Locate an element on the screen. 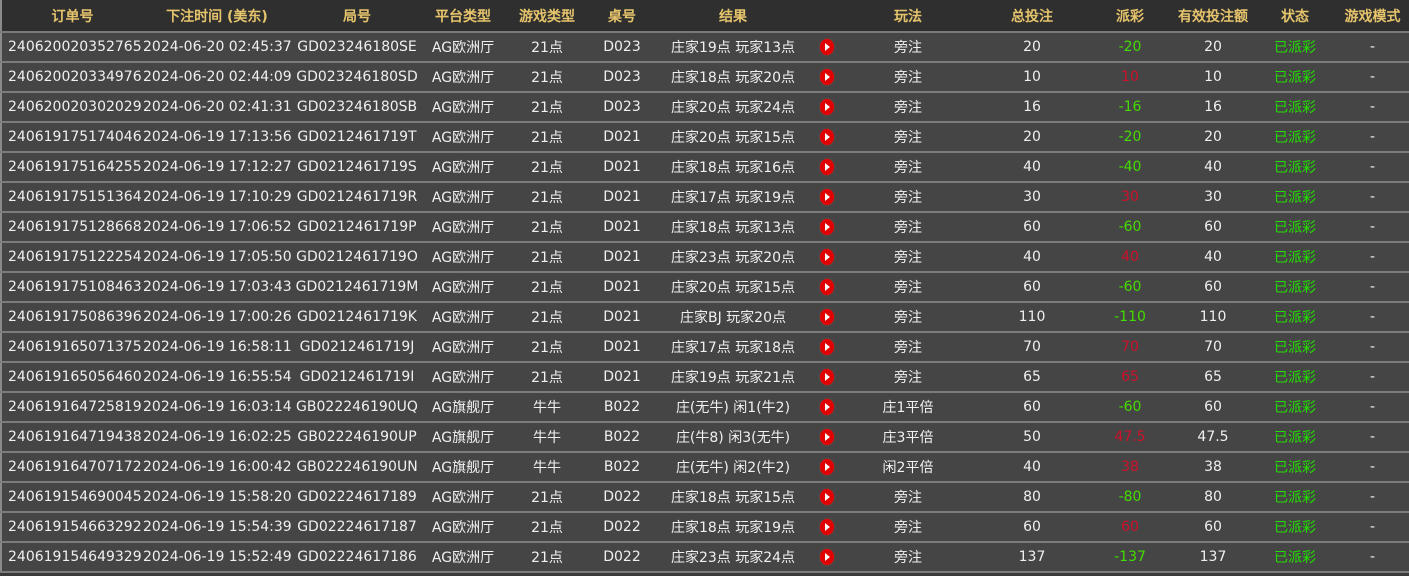 The image size is (1409, 576). cell-payout: -110 is located at coordinates (1130, 317).